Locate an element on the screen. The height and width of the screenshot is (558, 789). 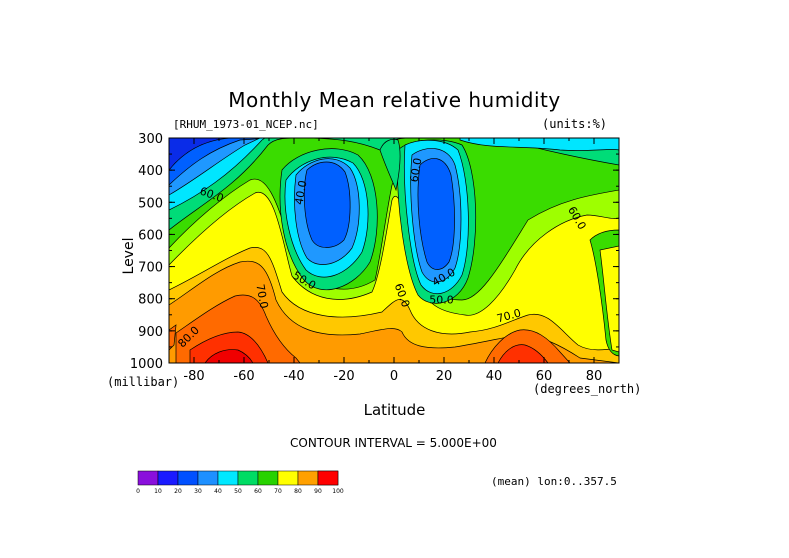
x-tick-label: 20 is located at coordinates (444, 376).